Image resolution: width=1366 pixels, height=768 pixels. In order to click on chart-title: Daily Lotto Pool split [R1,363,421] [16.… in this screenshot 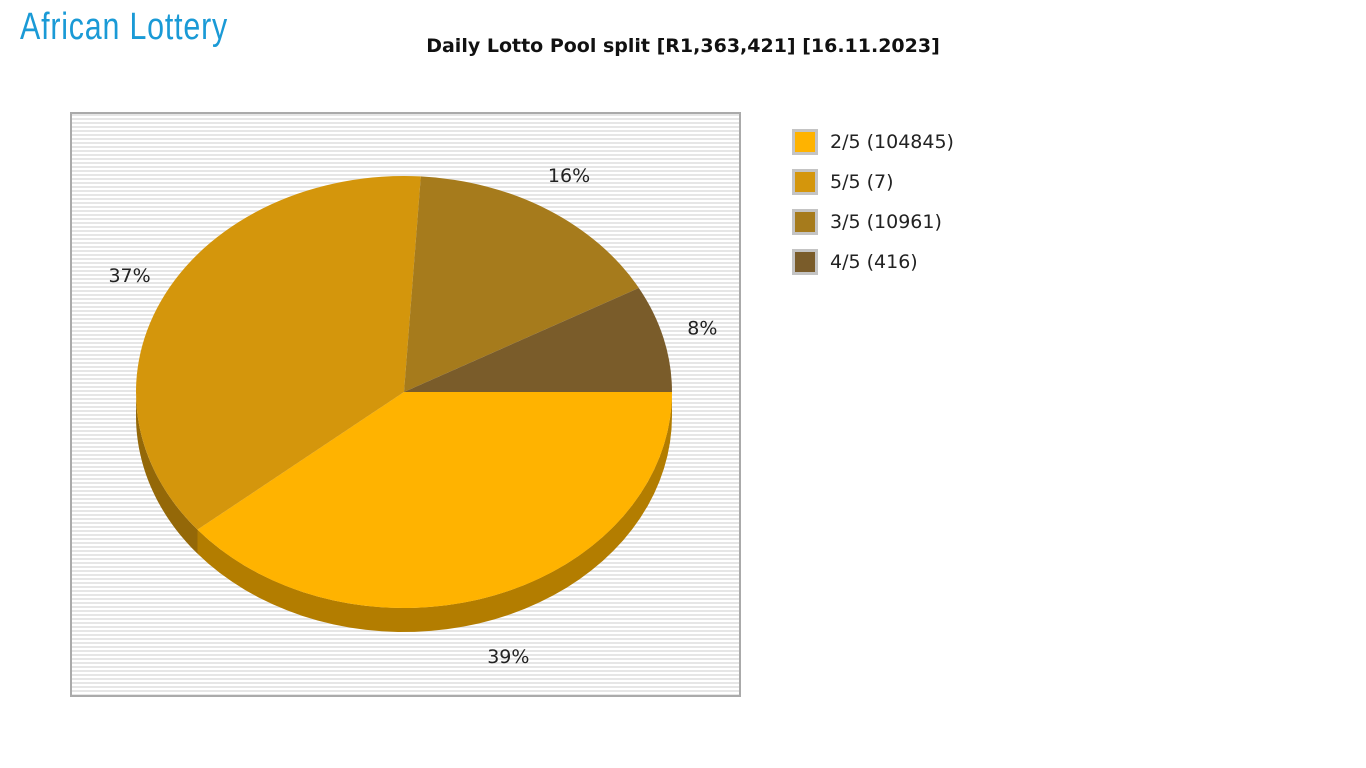, I will do `click(683, 46)`.